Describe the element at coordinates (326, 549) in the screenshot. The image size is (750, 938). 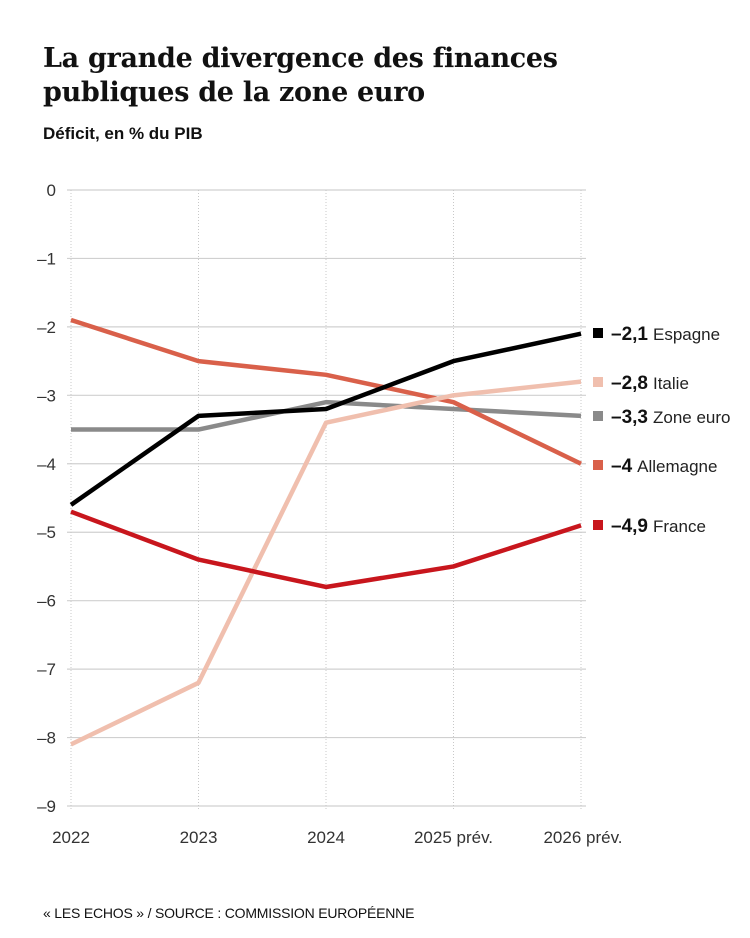
I see `series-line-france` at that location.